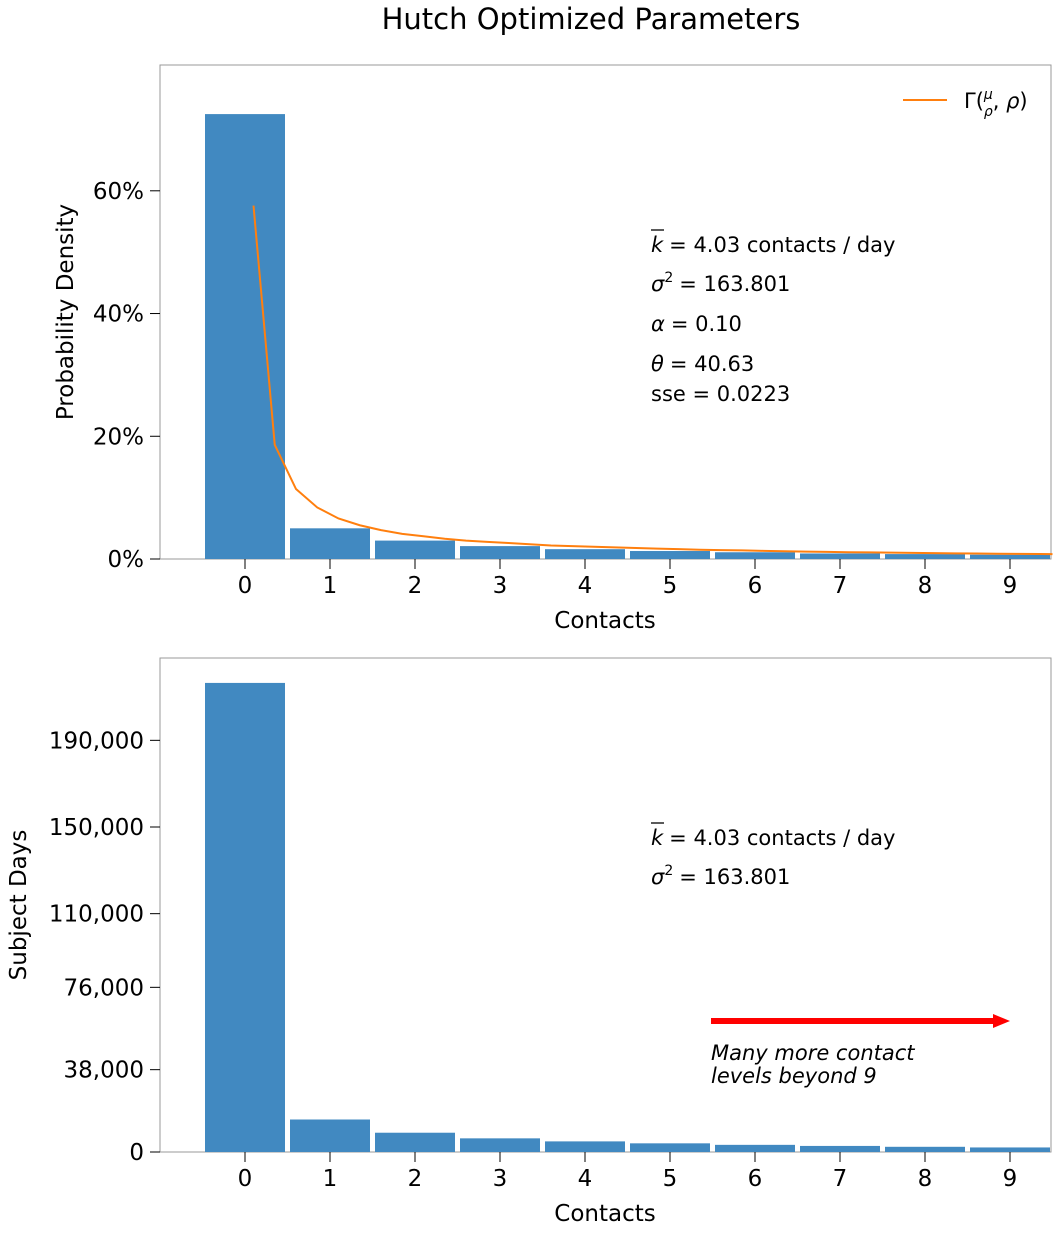  I want to click on subject-days-y-tick-label: 38,000, so click(104, 1071).